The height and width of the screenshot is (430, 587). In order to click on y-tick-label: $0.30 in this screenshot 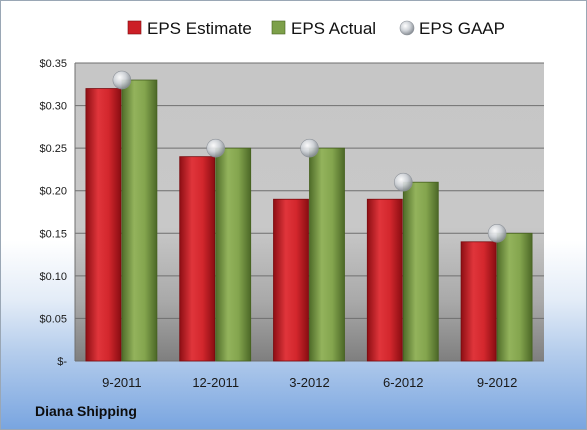, I will do `click(53, 107)`.